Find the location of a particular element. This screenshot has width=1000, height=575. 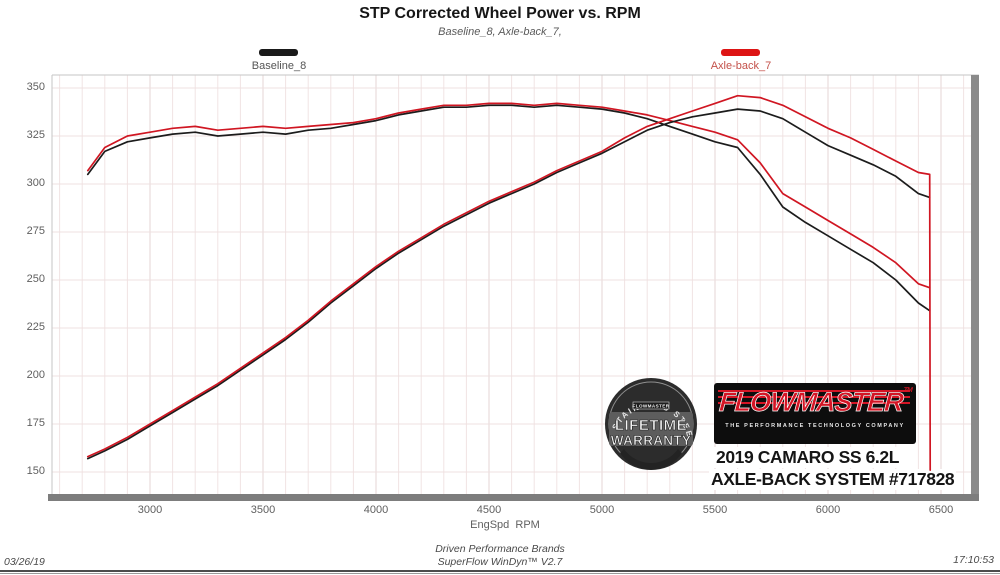

badge-brand-text: FLOWMASTER is located at coordinates (651, 406).